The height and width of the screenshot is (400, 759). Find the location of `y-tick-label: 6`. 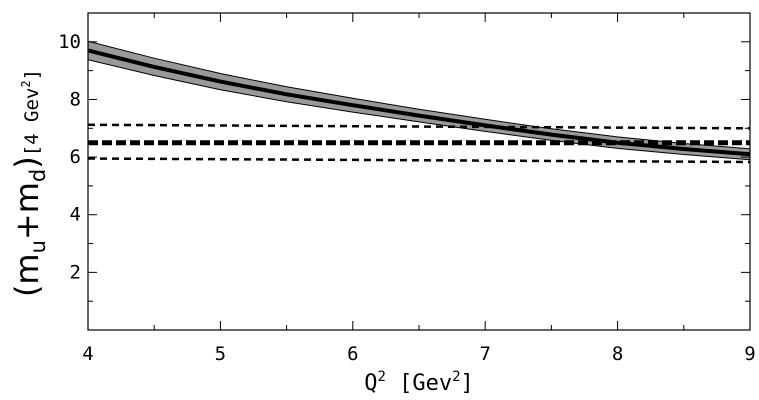

y-tick-label: 6 is located at coordinates (75, 157).